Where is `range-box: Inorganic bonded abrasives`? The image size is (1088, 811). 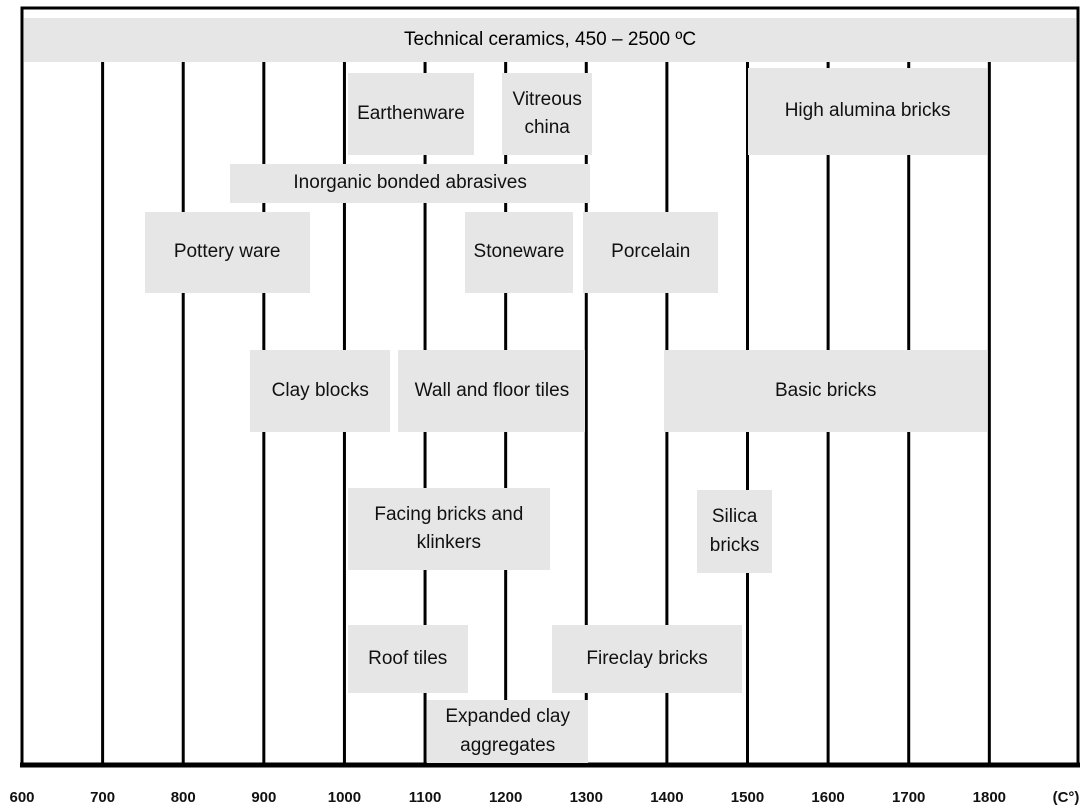 range-box: Inorganic bonded abrasives is located at coordinates (410, 183).